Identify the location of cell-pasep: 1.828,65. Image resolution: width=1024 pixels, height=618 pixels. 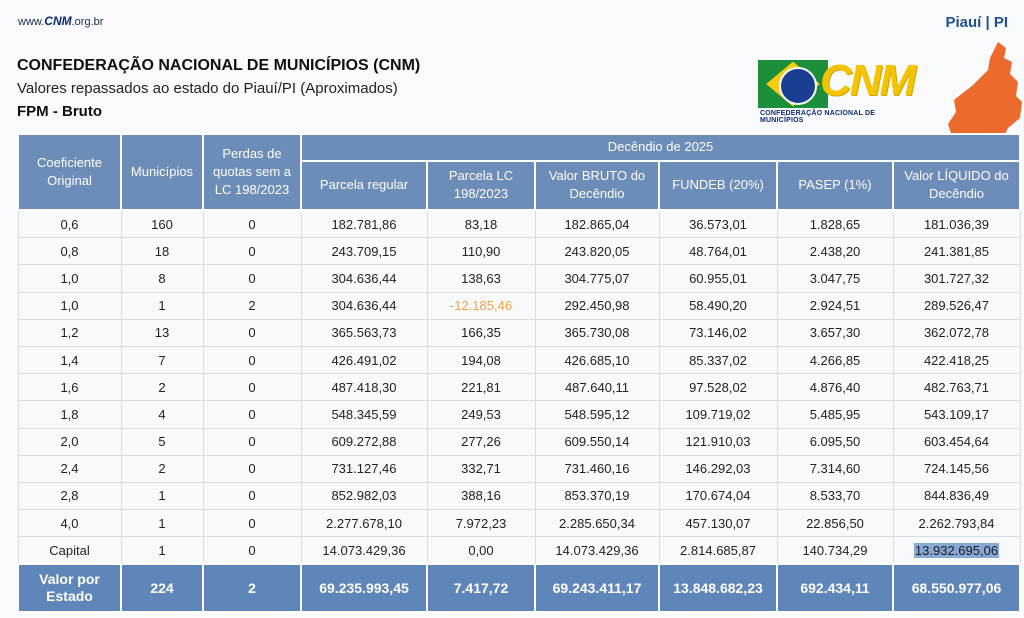
(835, 224).